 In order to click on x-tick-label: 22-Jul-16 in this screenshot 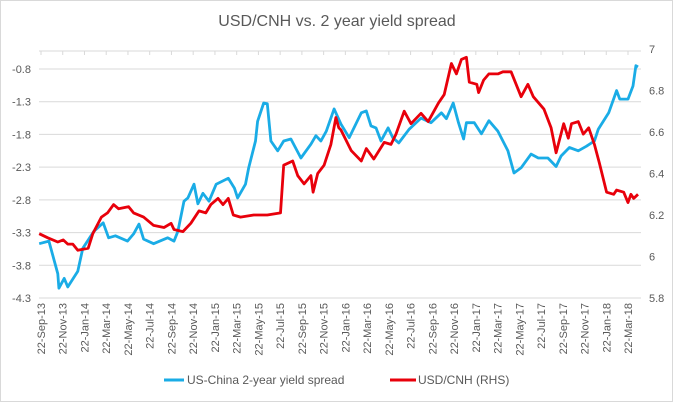, I will do `click(412, 326)`.